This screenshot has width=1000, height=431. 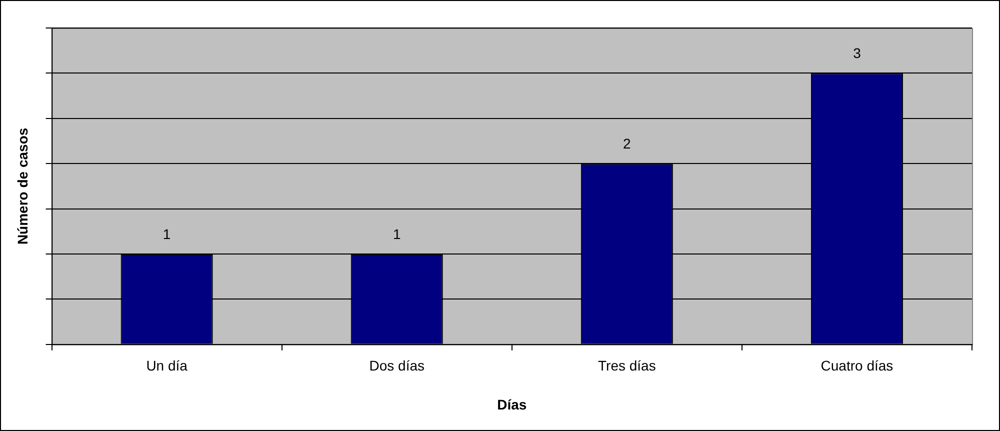 What do you see at coordinates (857, 366) in the screenshot?
I see `x-tick-label: Cuatro días` at bounding box center [857, 366].